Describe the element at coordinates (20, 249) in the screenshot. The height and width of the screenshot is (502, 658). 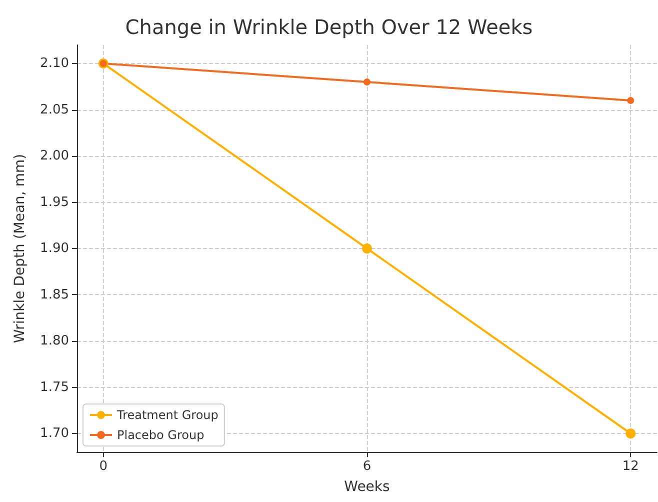
I see `y-axis-title: Wrinkle Depth (Mean, mm)` at that location.